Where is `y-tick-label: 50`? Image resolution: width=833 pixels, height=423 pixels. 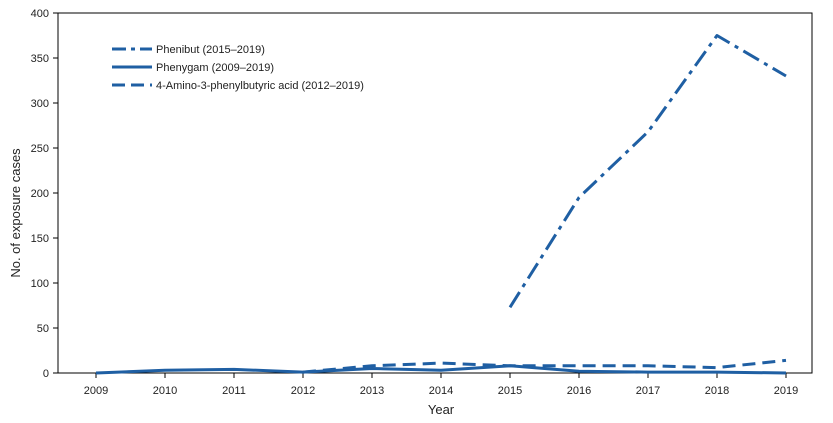 y-tick-label: 50 is located at coordinates (43, 329).